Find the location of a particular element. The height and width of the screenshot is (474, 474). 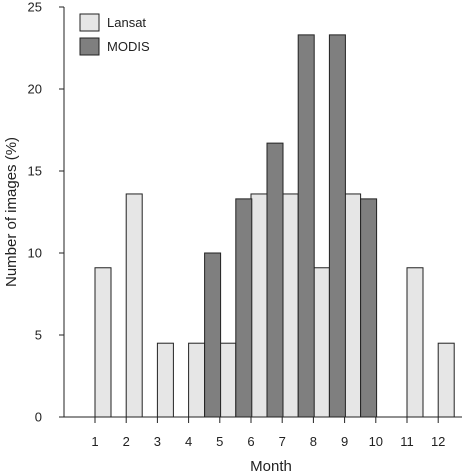

x-tick-label-5: 5 is located at coordinates (219, 441).